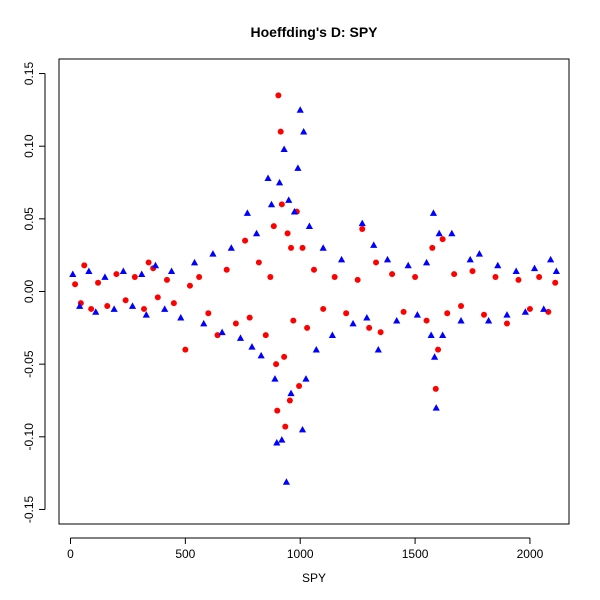 The width and height of the screenshot is (600, 600). I want to click on y-axis: -0.15 -0.10 -0.05 0.00 0.05 0.10 0.15, so click(34, 292).